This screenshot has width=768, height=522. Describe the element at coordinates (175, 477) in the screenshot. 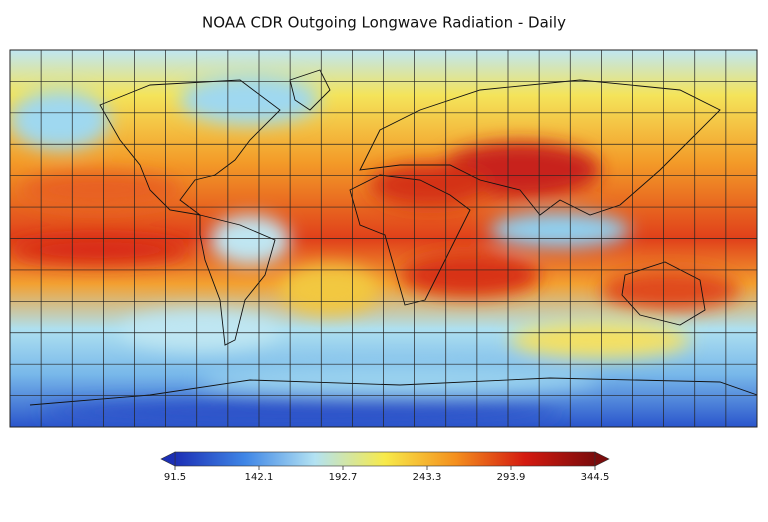

I see `colorbar-tick-label: 91.5` at that location.